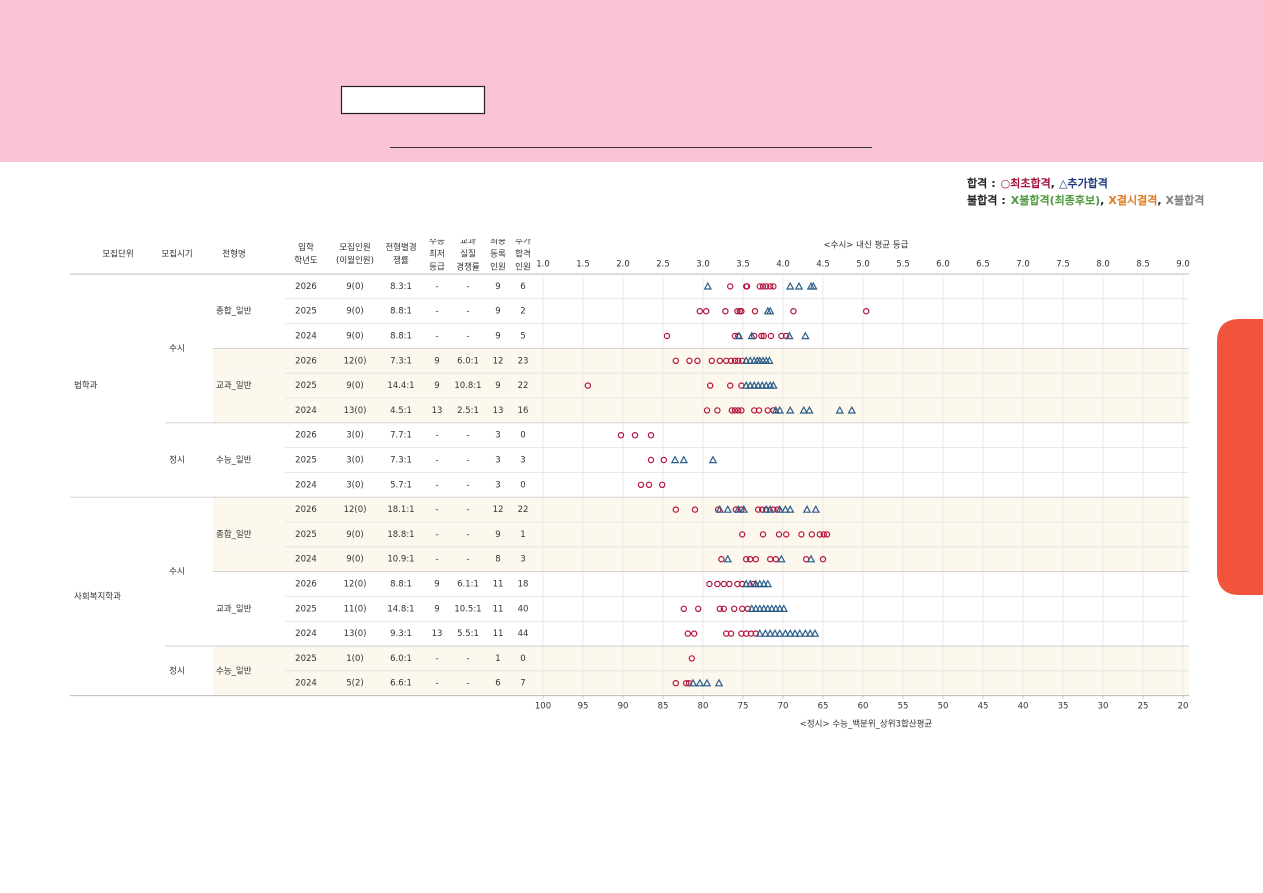 The height and width of the screenshot is (893, 1263). Describe the element at coordinates (523, 267) in the screenshot. I see `column-header: 인원` at that location.